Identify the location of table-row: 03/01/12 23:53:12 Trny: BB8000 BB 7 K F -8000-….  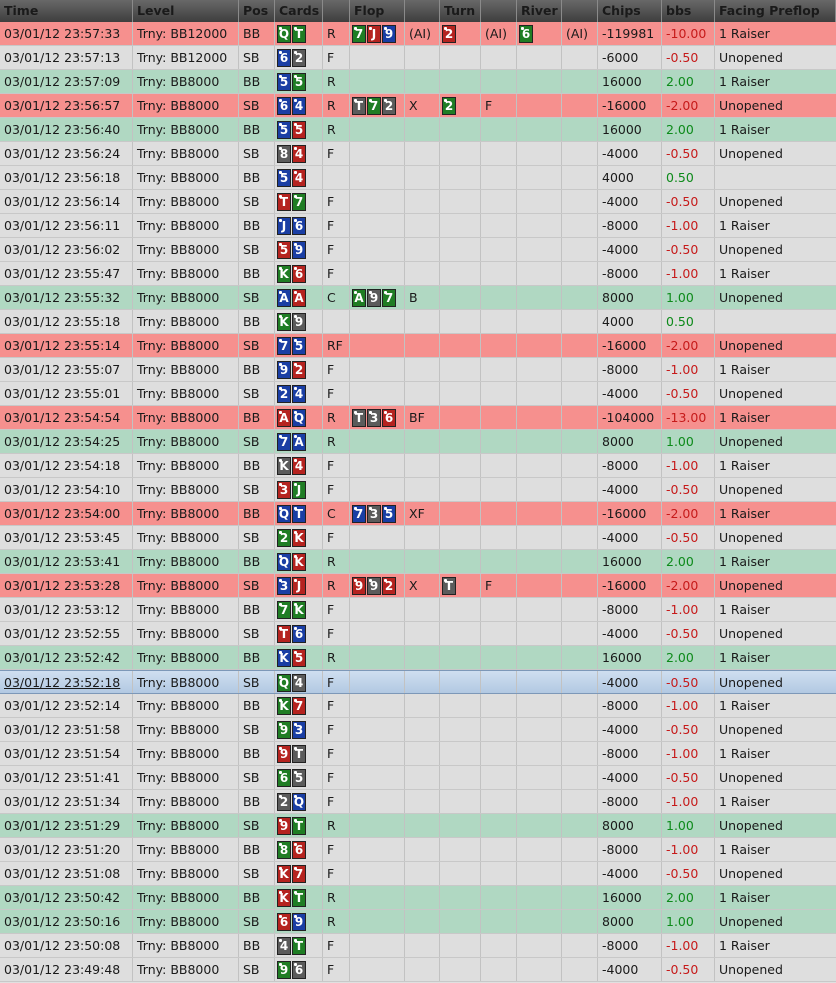
(418, 610).